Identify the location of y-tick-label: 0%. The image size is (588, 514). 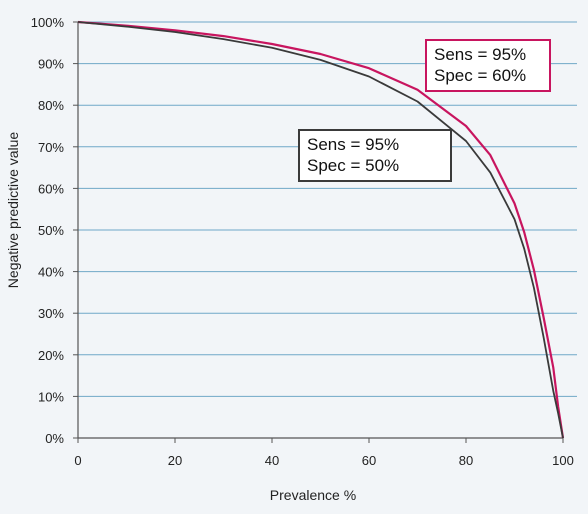
(54, 438).